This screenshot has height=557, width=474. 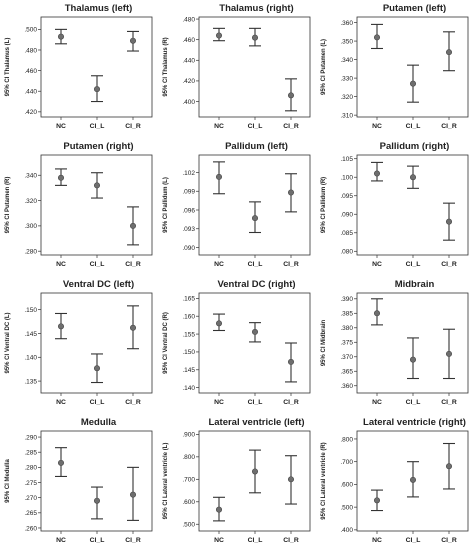 What do you see at coordinates (324, 67) in the screenshot?
I see `y-axis-label: 95% CI Putamen (L)` at bounding box center [324, 67].